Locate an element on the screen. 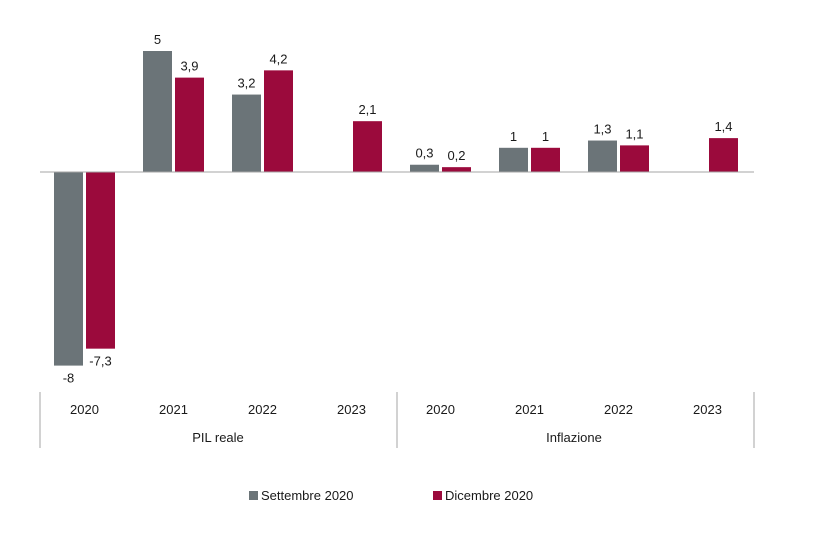 This screenshot has height=544, width=816. legend: Settembre 2020 Dicembre 2020 is located at coordinates (408, 498).